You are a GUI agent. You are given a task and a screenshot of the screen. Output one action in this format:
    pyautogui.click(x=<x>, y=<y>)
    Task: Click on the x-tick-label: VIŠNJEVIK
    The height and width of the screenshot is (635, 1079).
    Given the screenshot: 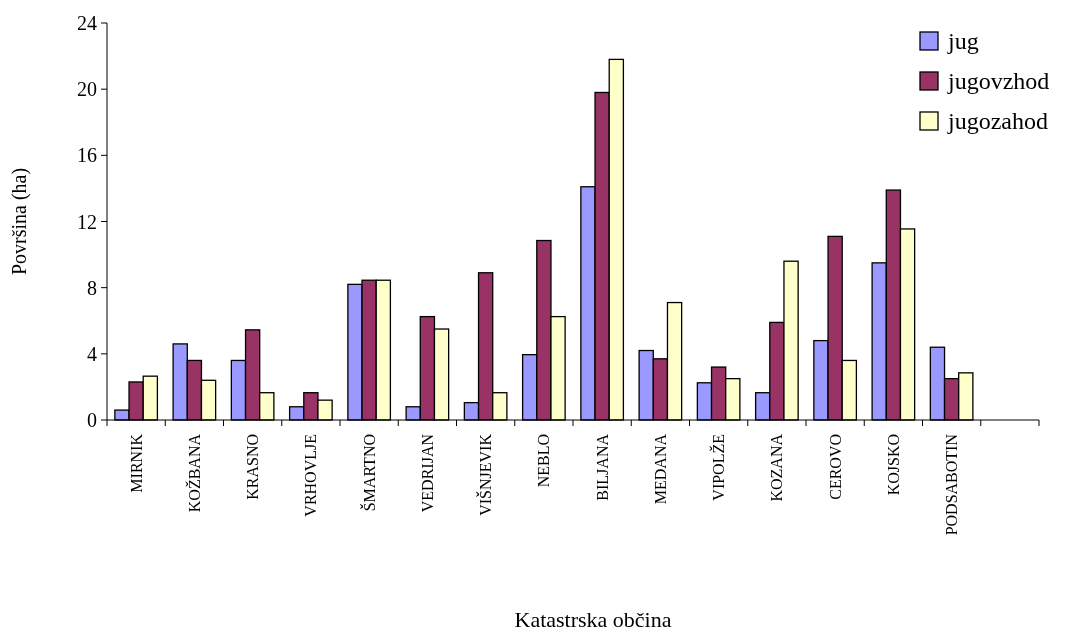 What is the action you would take?
    pyautogui.click(x=485, y=474)
    